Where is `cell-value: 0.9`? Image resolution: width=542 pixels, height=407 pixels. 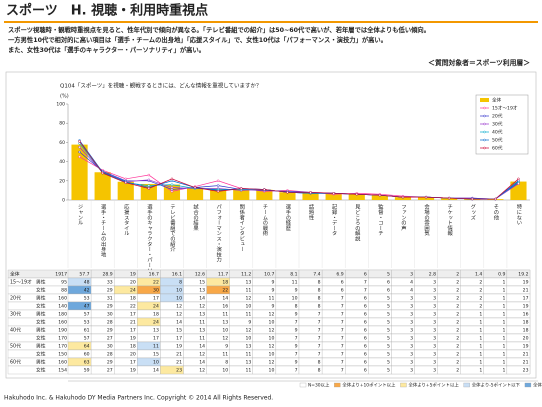 cell-value: 0.9 is located at coordinates (501, 275).